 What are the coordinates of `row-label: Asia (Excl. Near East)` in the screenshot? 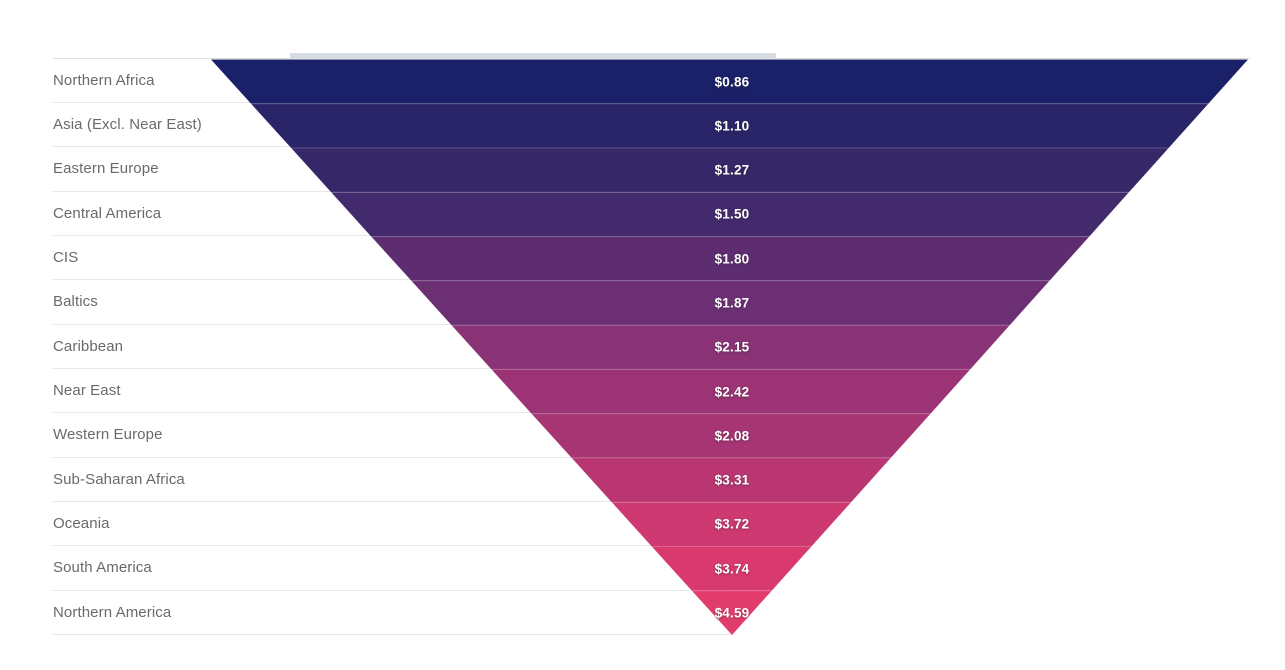 It's located at (127, 125).